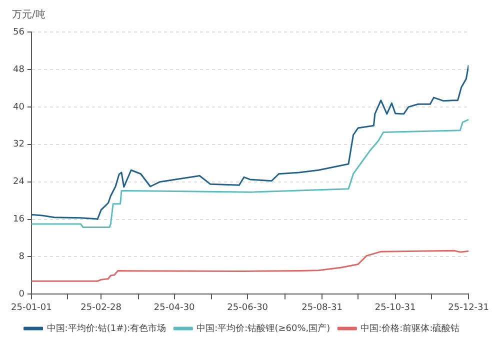 The image size is (500, 351). I want to click on x-tick-label: 25-10-31, so click(395, 307).